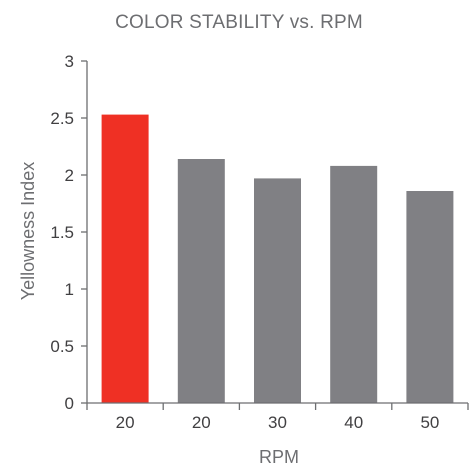 The width and height of the screenshot is (474, 468). What do you see at coordinates (429, 422) in the screenshot?
I see `x-tick-label: 50` at bounding box center [429, 422].